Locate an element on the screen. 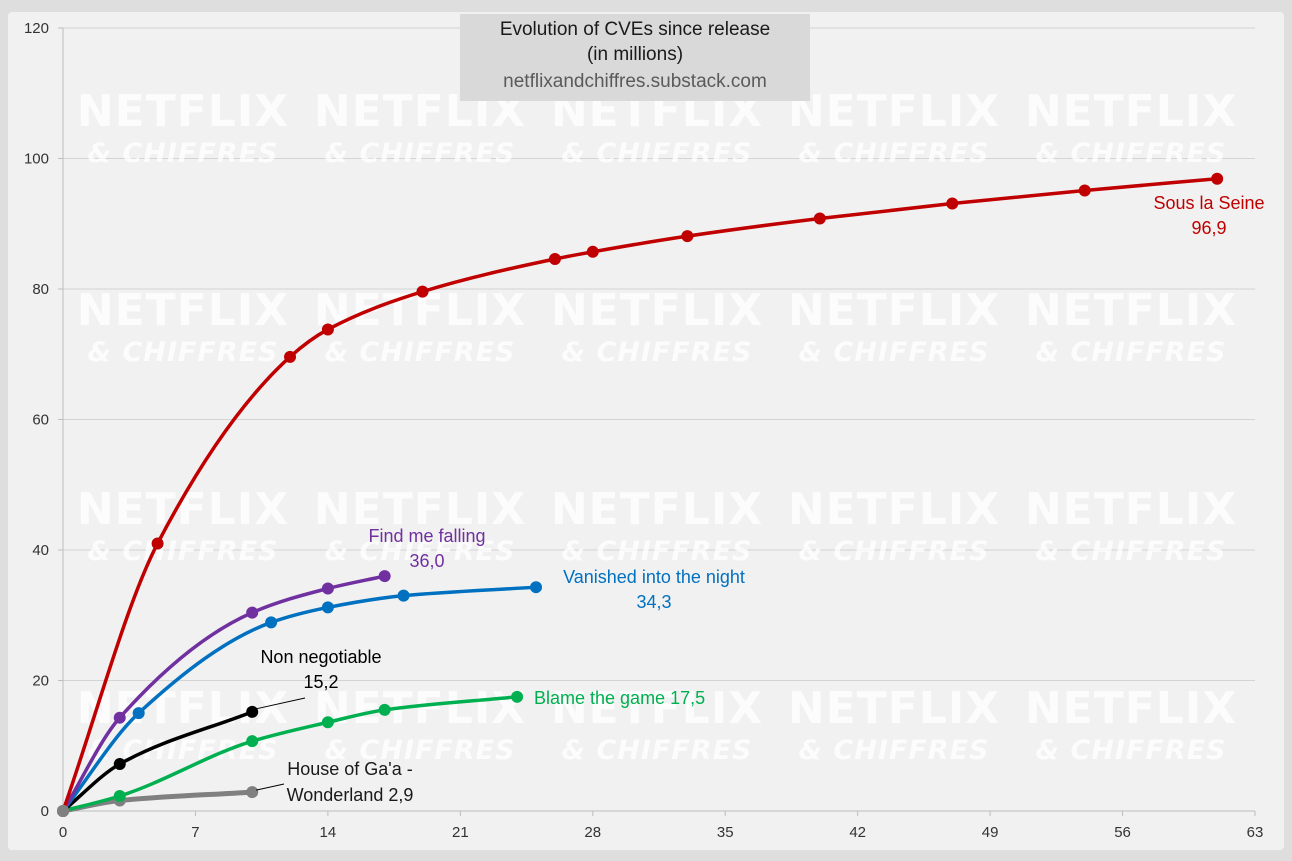  label-sous-la-seine-name: Sous la Seine is located at coordinates (1208, 203).